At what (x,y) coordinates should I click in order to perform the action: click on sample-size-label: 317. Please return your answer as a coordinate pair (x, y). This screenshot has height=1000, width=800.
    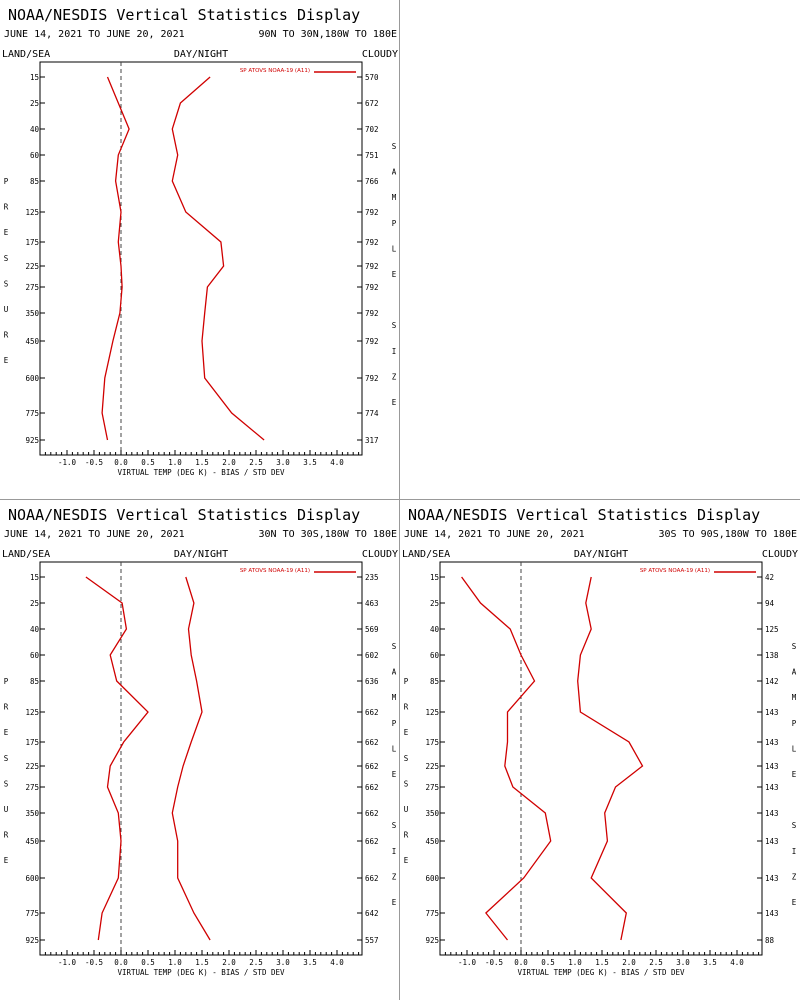
    Looking at the image, I should click on (372, 440).